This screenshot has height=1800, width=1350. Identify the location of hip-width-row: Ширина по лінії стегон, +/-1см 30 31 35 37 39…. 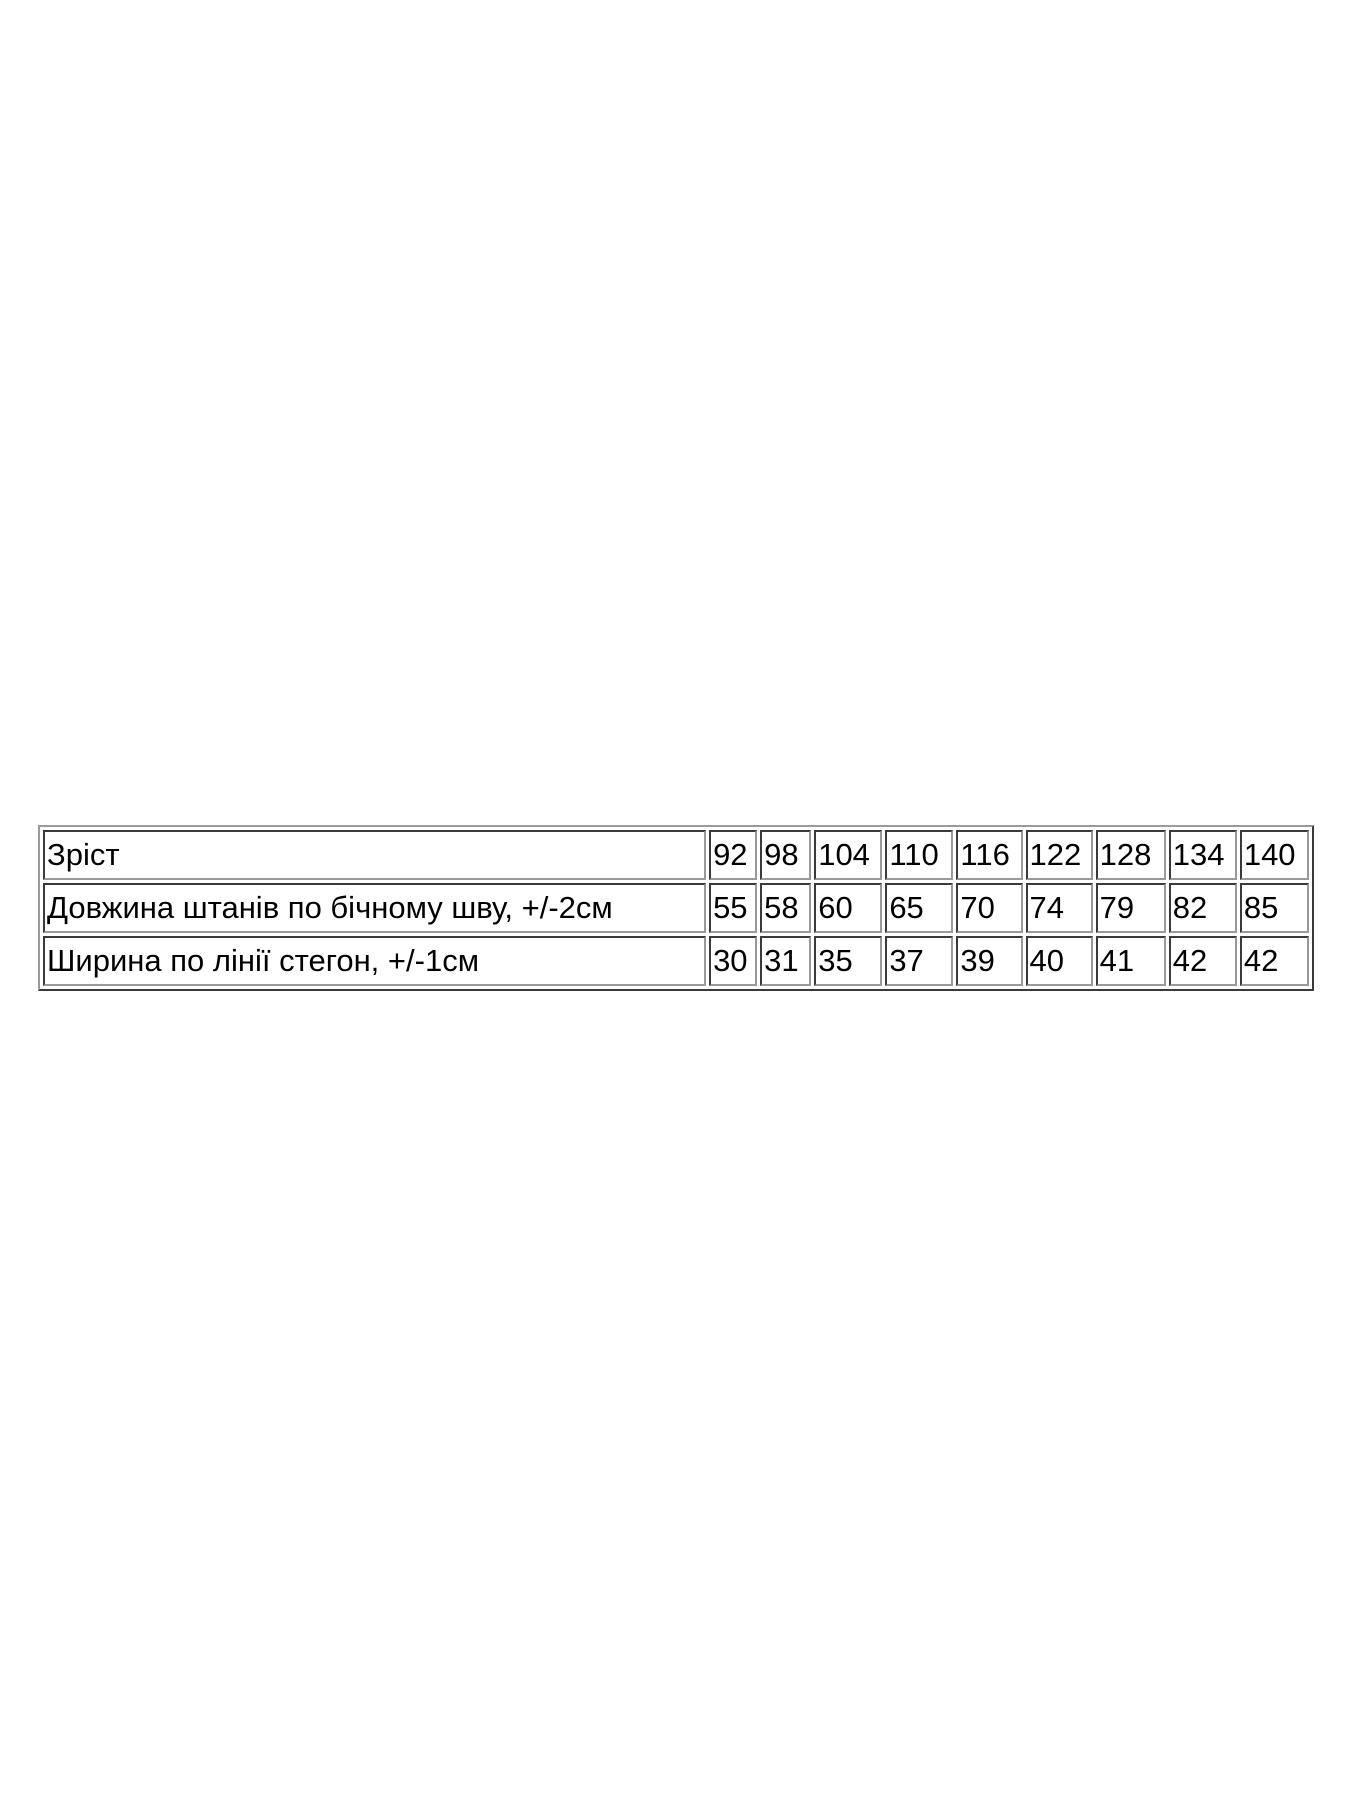
(676, 961).